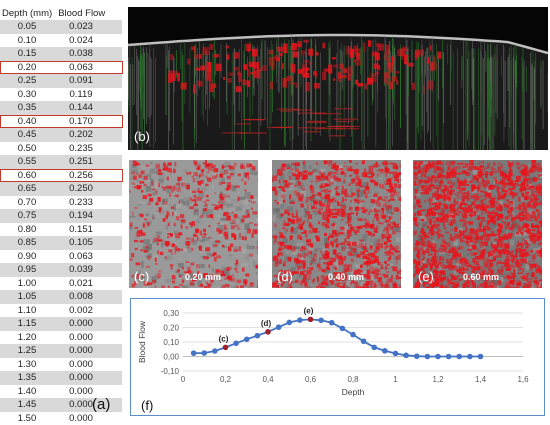 This screenshot has height=425, width=550. What do you see at coordinates (81, 296) in the screenshot?
I see `flow-cell: 0.008` at bounding box center [81, 296].